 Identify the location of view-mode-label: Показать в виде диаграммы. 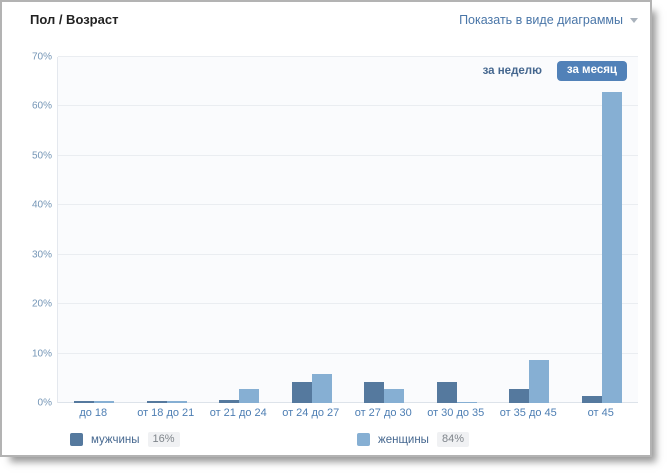
(541, 19).